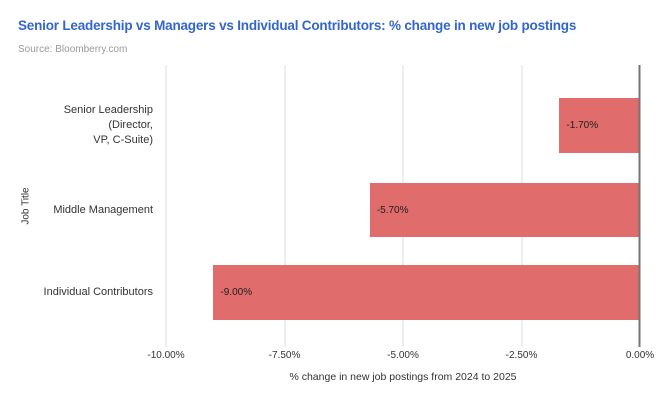  What do you see at coordinates (599, 125) in the screenshot?
I see `bar: -1.70%` at bounding box center [599, 125].